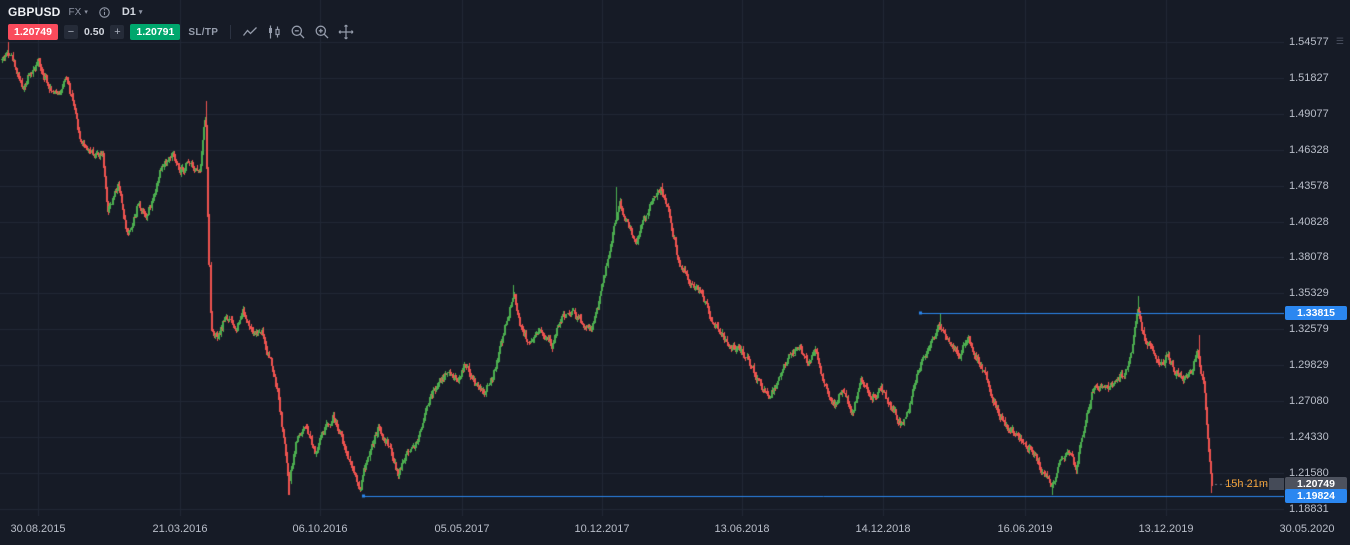  What do you see at coordinates (274, 32) in the screenshot?
I see `candlestick-icon` at bounding box center [274, 32].